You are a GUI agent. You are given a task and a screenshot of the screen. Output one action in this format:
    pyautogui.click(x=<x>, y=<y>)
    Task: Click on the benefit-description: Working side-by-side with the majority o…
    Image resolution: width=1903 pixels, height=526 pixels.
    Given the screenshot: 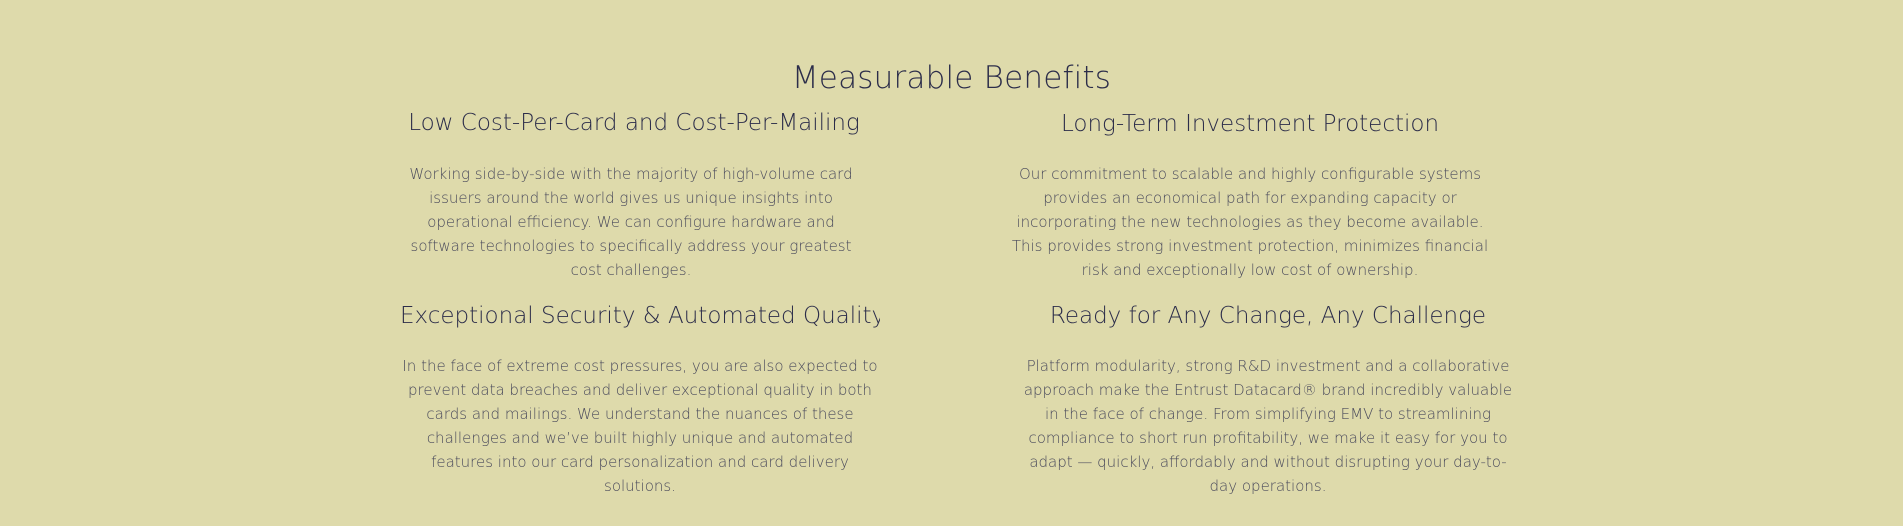 What is the action you would take?
    pyautogui.click(x=631, y=222)
    